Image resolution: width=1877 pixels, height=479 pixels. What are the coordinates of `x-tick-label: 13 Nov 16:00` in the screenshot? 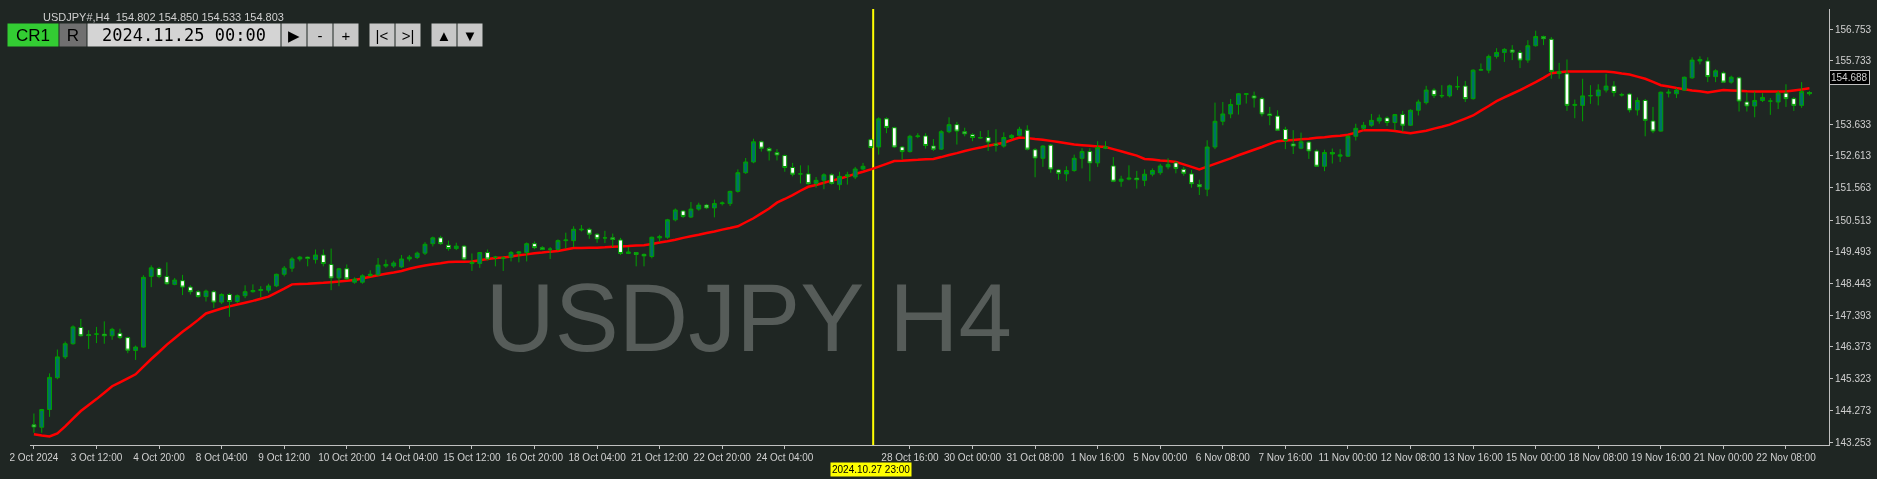 It's located at (1473, 457).